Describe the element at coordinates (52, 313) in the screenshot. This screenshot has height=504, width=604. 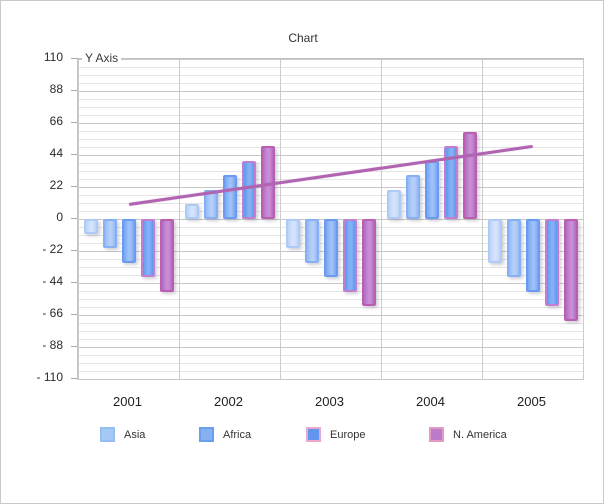
I see `y-tick-label: - 66` at that location.